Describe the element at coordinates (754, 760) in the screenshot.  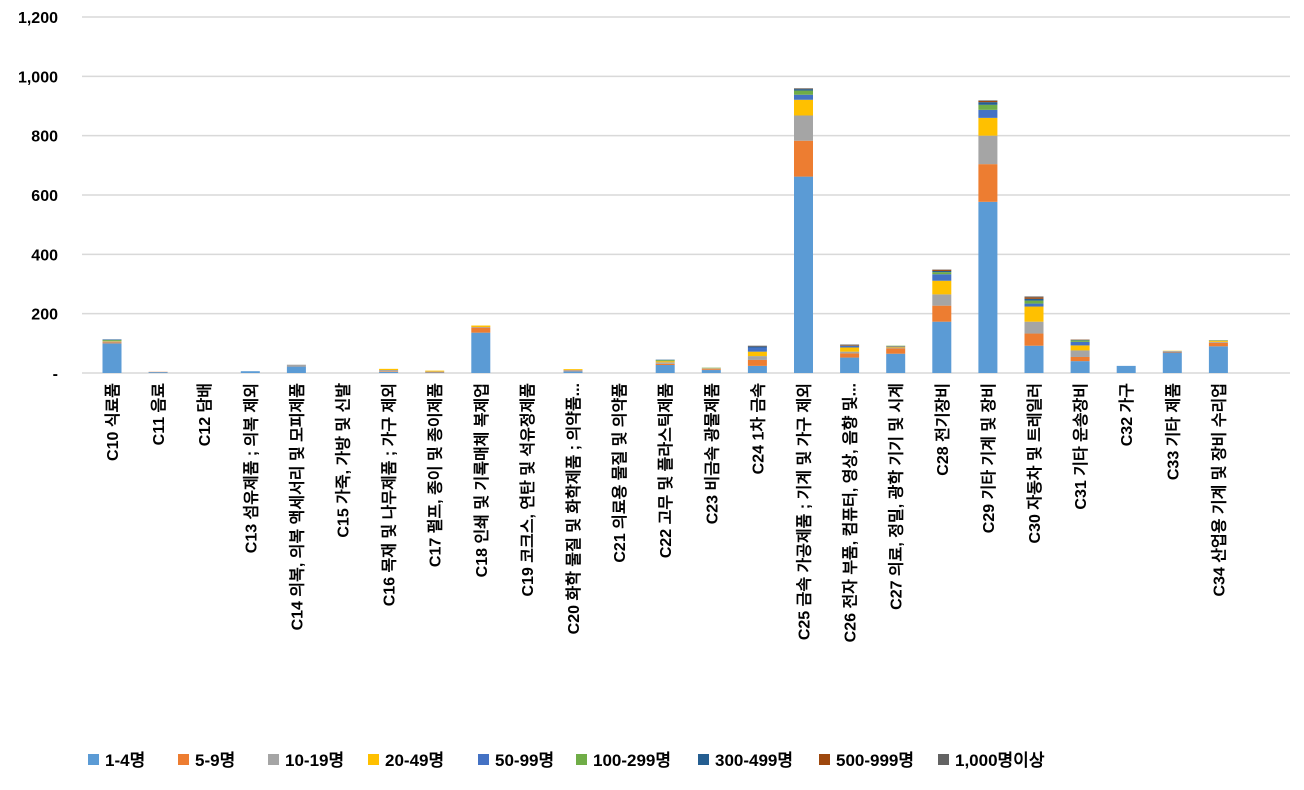
I see `legend-label: 300-499명` at that location.